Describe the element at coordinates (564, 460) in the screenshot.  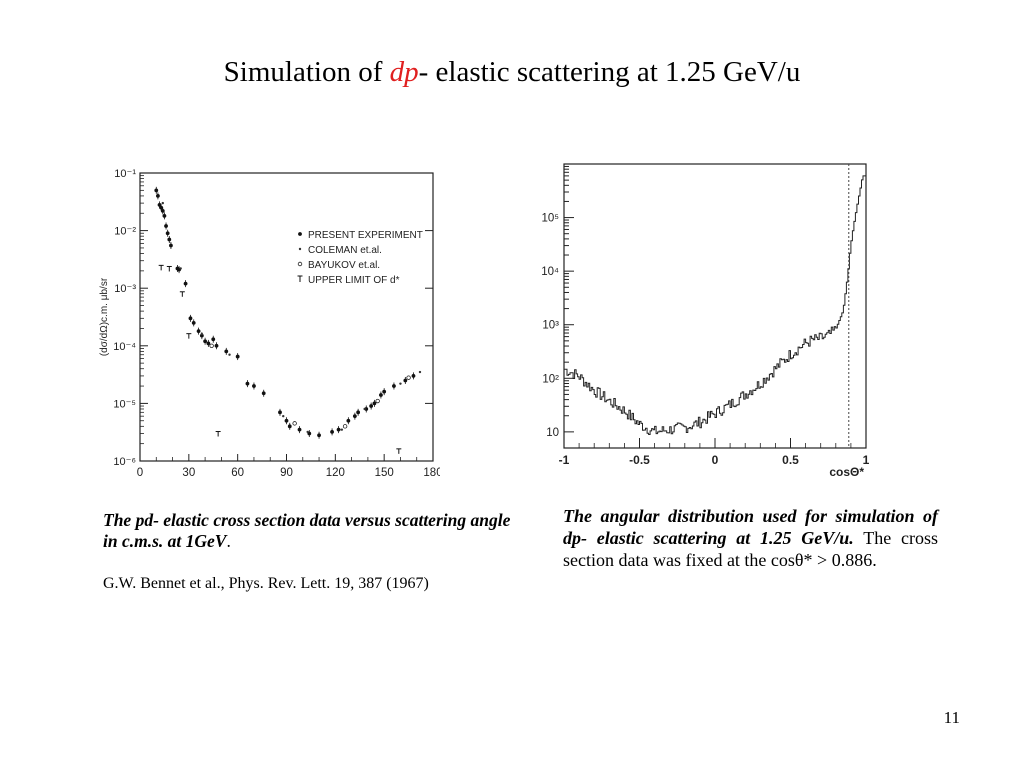
I see `x-tick-label: -1` at that location.